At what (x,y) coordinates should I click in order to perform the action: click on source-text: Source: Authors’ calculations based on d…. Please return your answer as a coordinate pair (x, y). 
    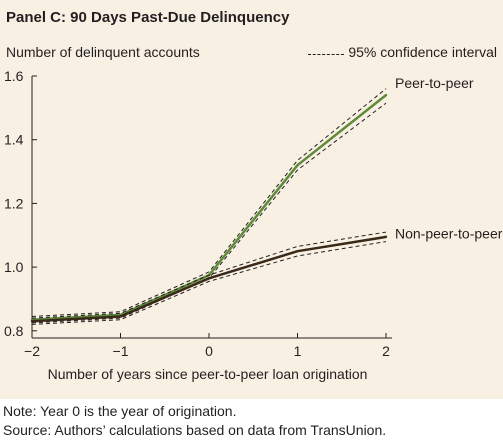
    Looking at the image, I should click on (195, 430).